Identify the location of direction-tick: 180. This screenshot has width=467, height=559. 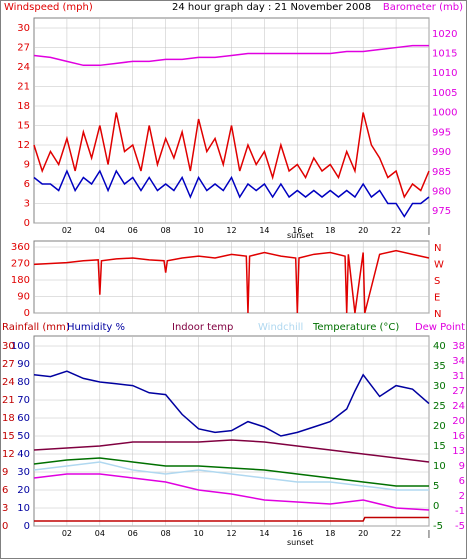
(20, 280).